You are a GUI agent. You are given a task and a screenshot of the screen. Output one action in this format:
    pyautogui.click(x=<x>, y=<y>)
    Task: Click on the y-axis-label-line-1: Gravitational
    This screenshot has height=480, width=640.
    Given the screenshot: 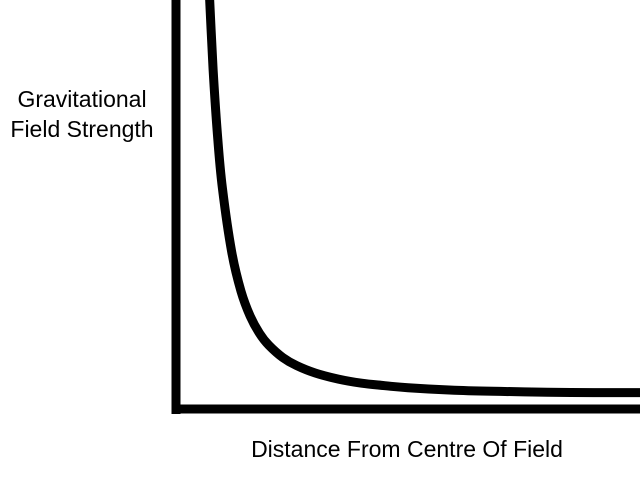 What is the action you would take?
    pyautogui.click(x=81, y=99)
    